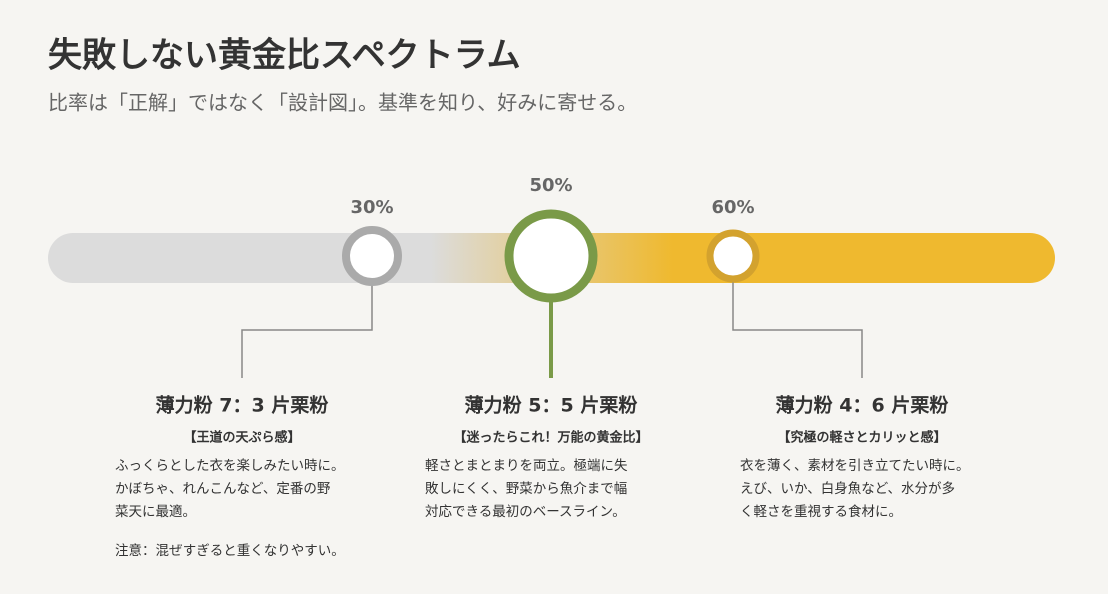 This screenshot has height=594, width=1108. What do you see at coordinates (550, 438) in the screenshot?
I see `tag: 【迷ったらこれ！万能の黄金比】` at bounding box center [550, 438].